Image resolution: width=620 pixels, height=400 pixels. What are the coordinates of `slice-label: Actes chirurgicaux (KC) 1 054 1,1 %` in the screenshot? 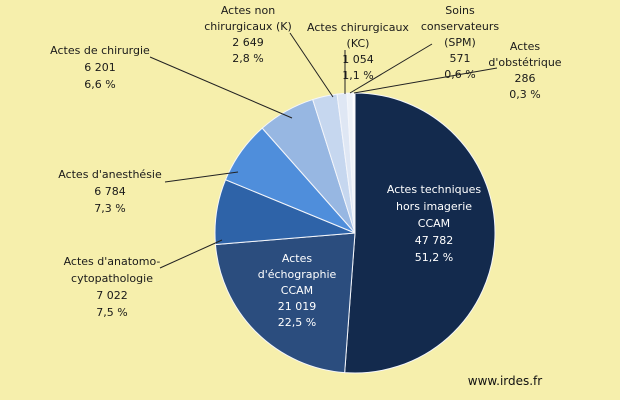 It's located at (358, 51).